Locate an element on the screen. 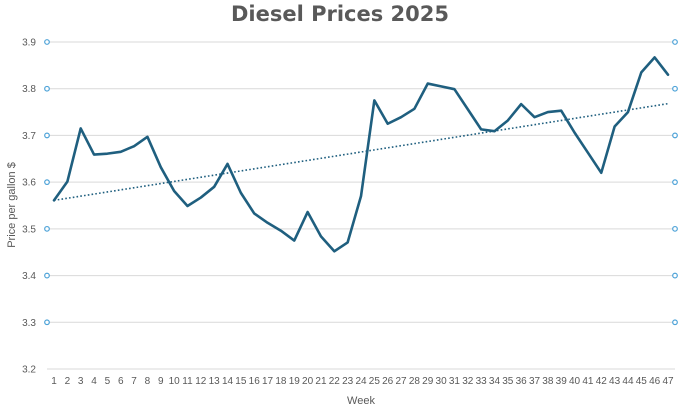  y-tick-label: 3.3 is located at coordinates (29, 323).